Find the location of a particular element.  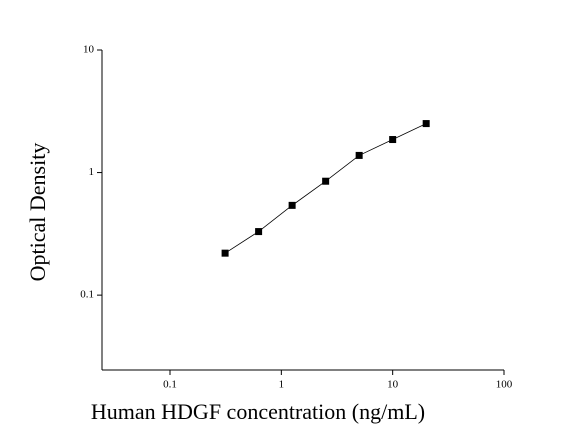

x-tick-label: 10 is located at coordinates (393, 385).